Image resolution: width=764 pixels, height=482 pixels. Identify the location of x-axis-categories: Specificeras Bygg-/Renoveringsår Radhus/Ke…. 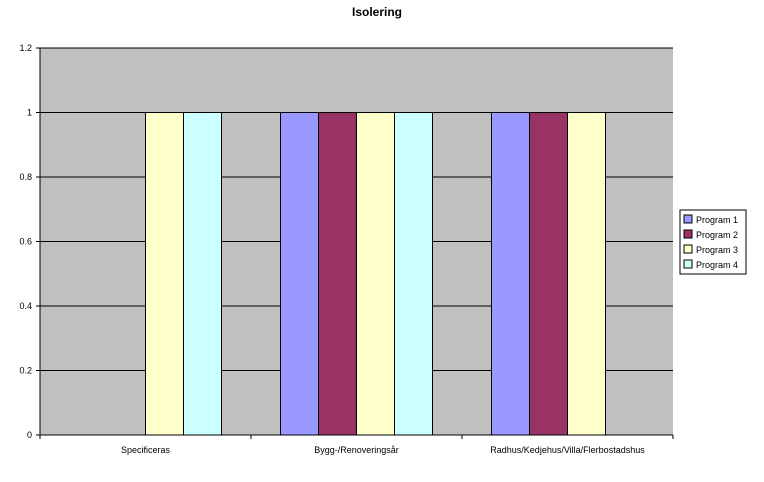
(356, 445).